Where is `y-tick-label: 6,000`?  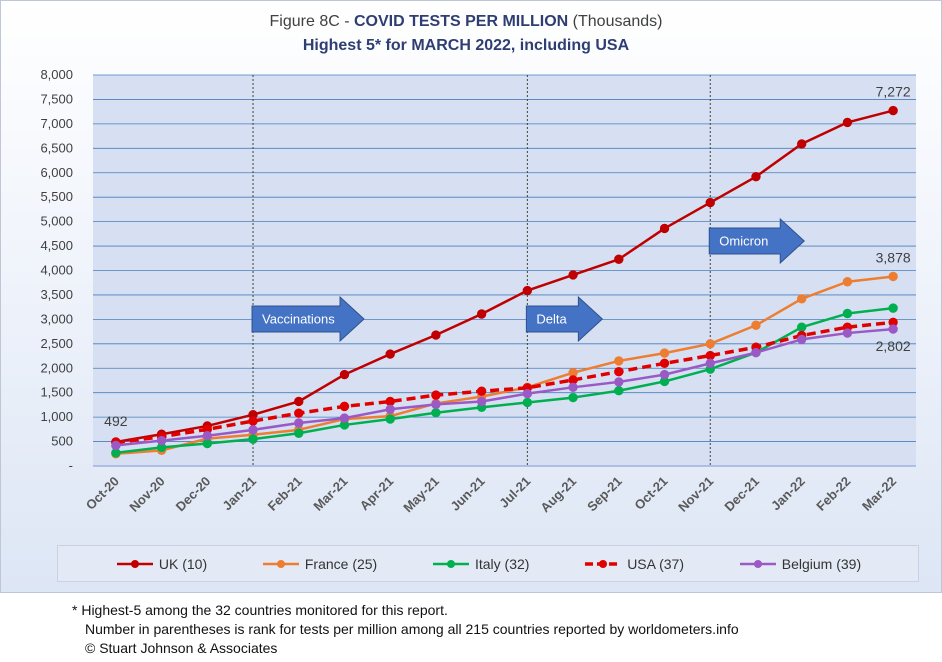
y-tick-label: 6,000 is located at coordinates (56, 172).